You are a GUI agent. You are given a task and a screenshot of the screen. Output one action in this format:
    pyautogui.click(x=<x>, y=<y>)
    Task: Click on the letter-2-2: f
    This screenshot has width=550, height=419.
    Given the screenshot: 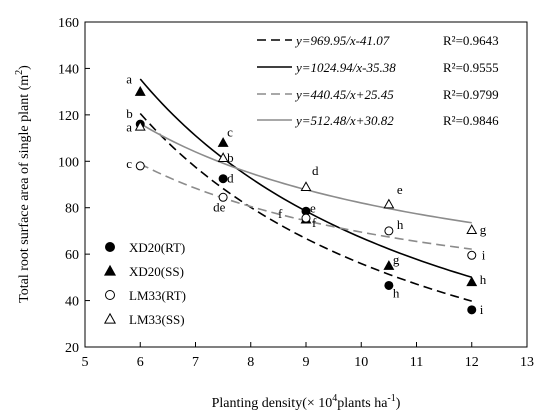 What is the action you would take?
    pyautogui.click(x=280, y=213)
    